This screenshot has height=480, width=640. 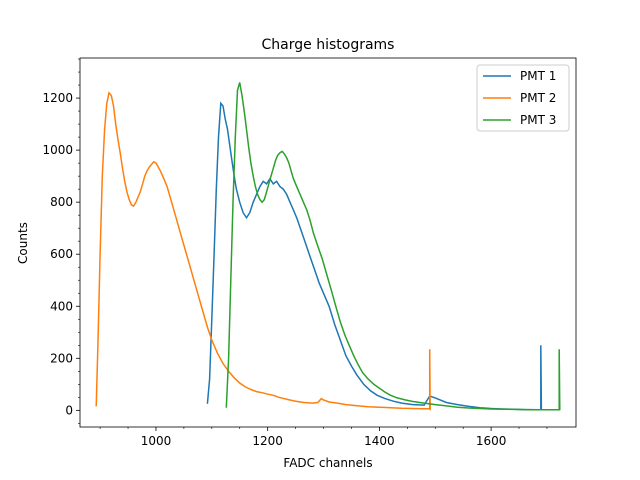 I want to click on legend-box, so click(x=523, y=98).